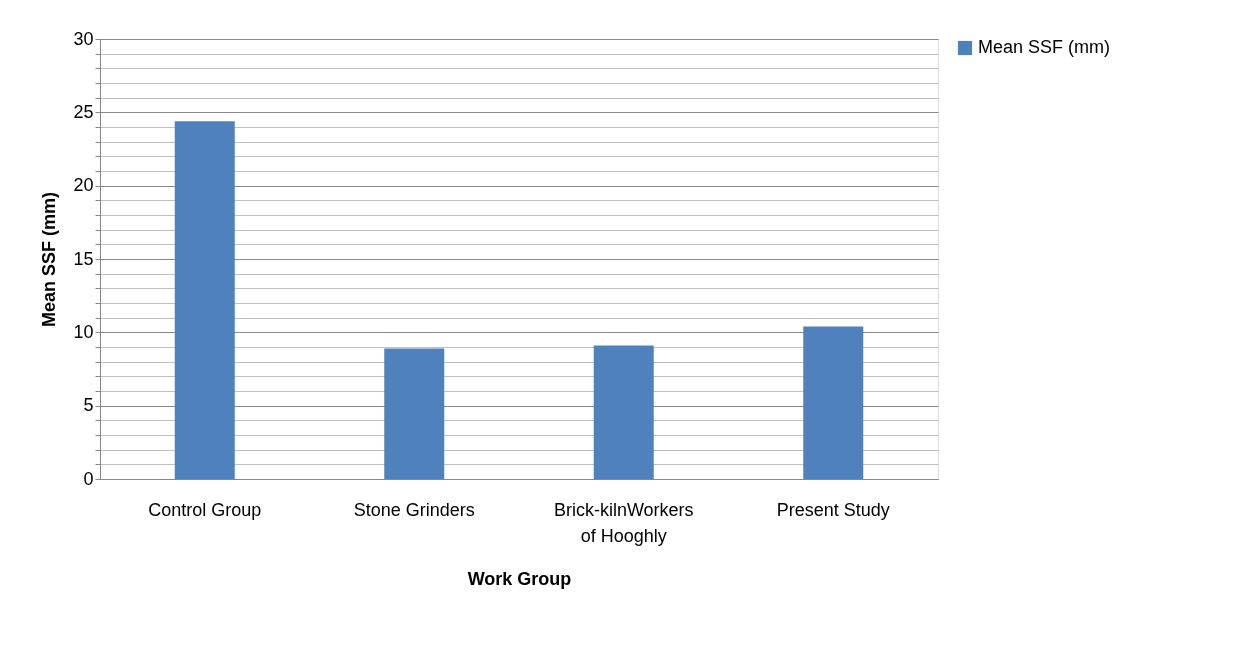 This screenshot has width=1259, height=648. What do you see at coordinates (1044, 47) in the screenshot?
I see `legend-label: Mean SSF (mm)` at bounding box center [1044, 47].